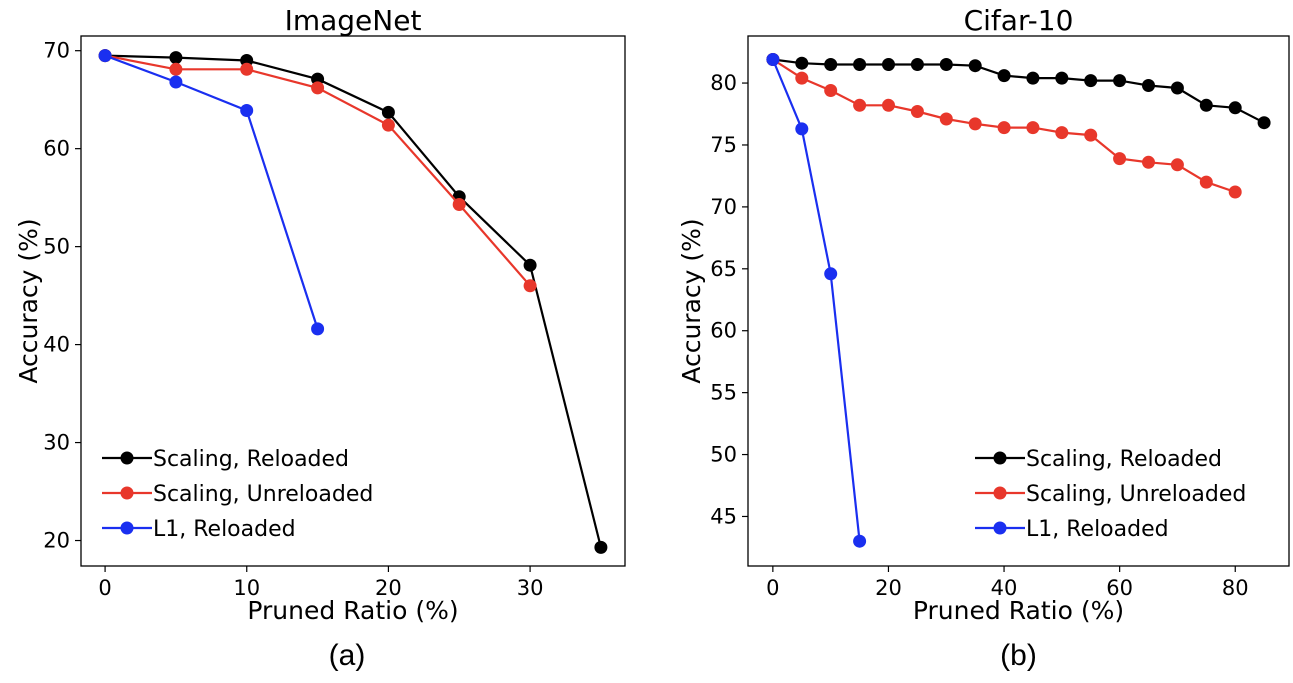 The width and height of the screenshot is (1293, 683). What do you see at coordinates (723, 393) in the screenshot?
I see `y-tick-label: 55` at bounding box center [723, 393].